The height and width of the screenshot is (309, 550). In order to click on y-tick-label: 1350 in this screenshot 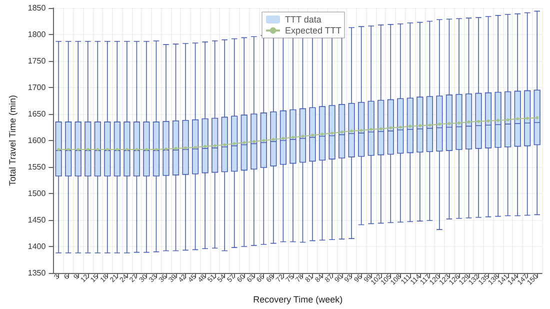, I will do `click(37, 273)`.